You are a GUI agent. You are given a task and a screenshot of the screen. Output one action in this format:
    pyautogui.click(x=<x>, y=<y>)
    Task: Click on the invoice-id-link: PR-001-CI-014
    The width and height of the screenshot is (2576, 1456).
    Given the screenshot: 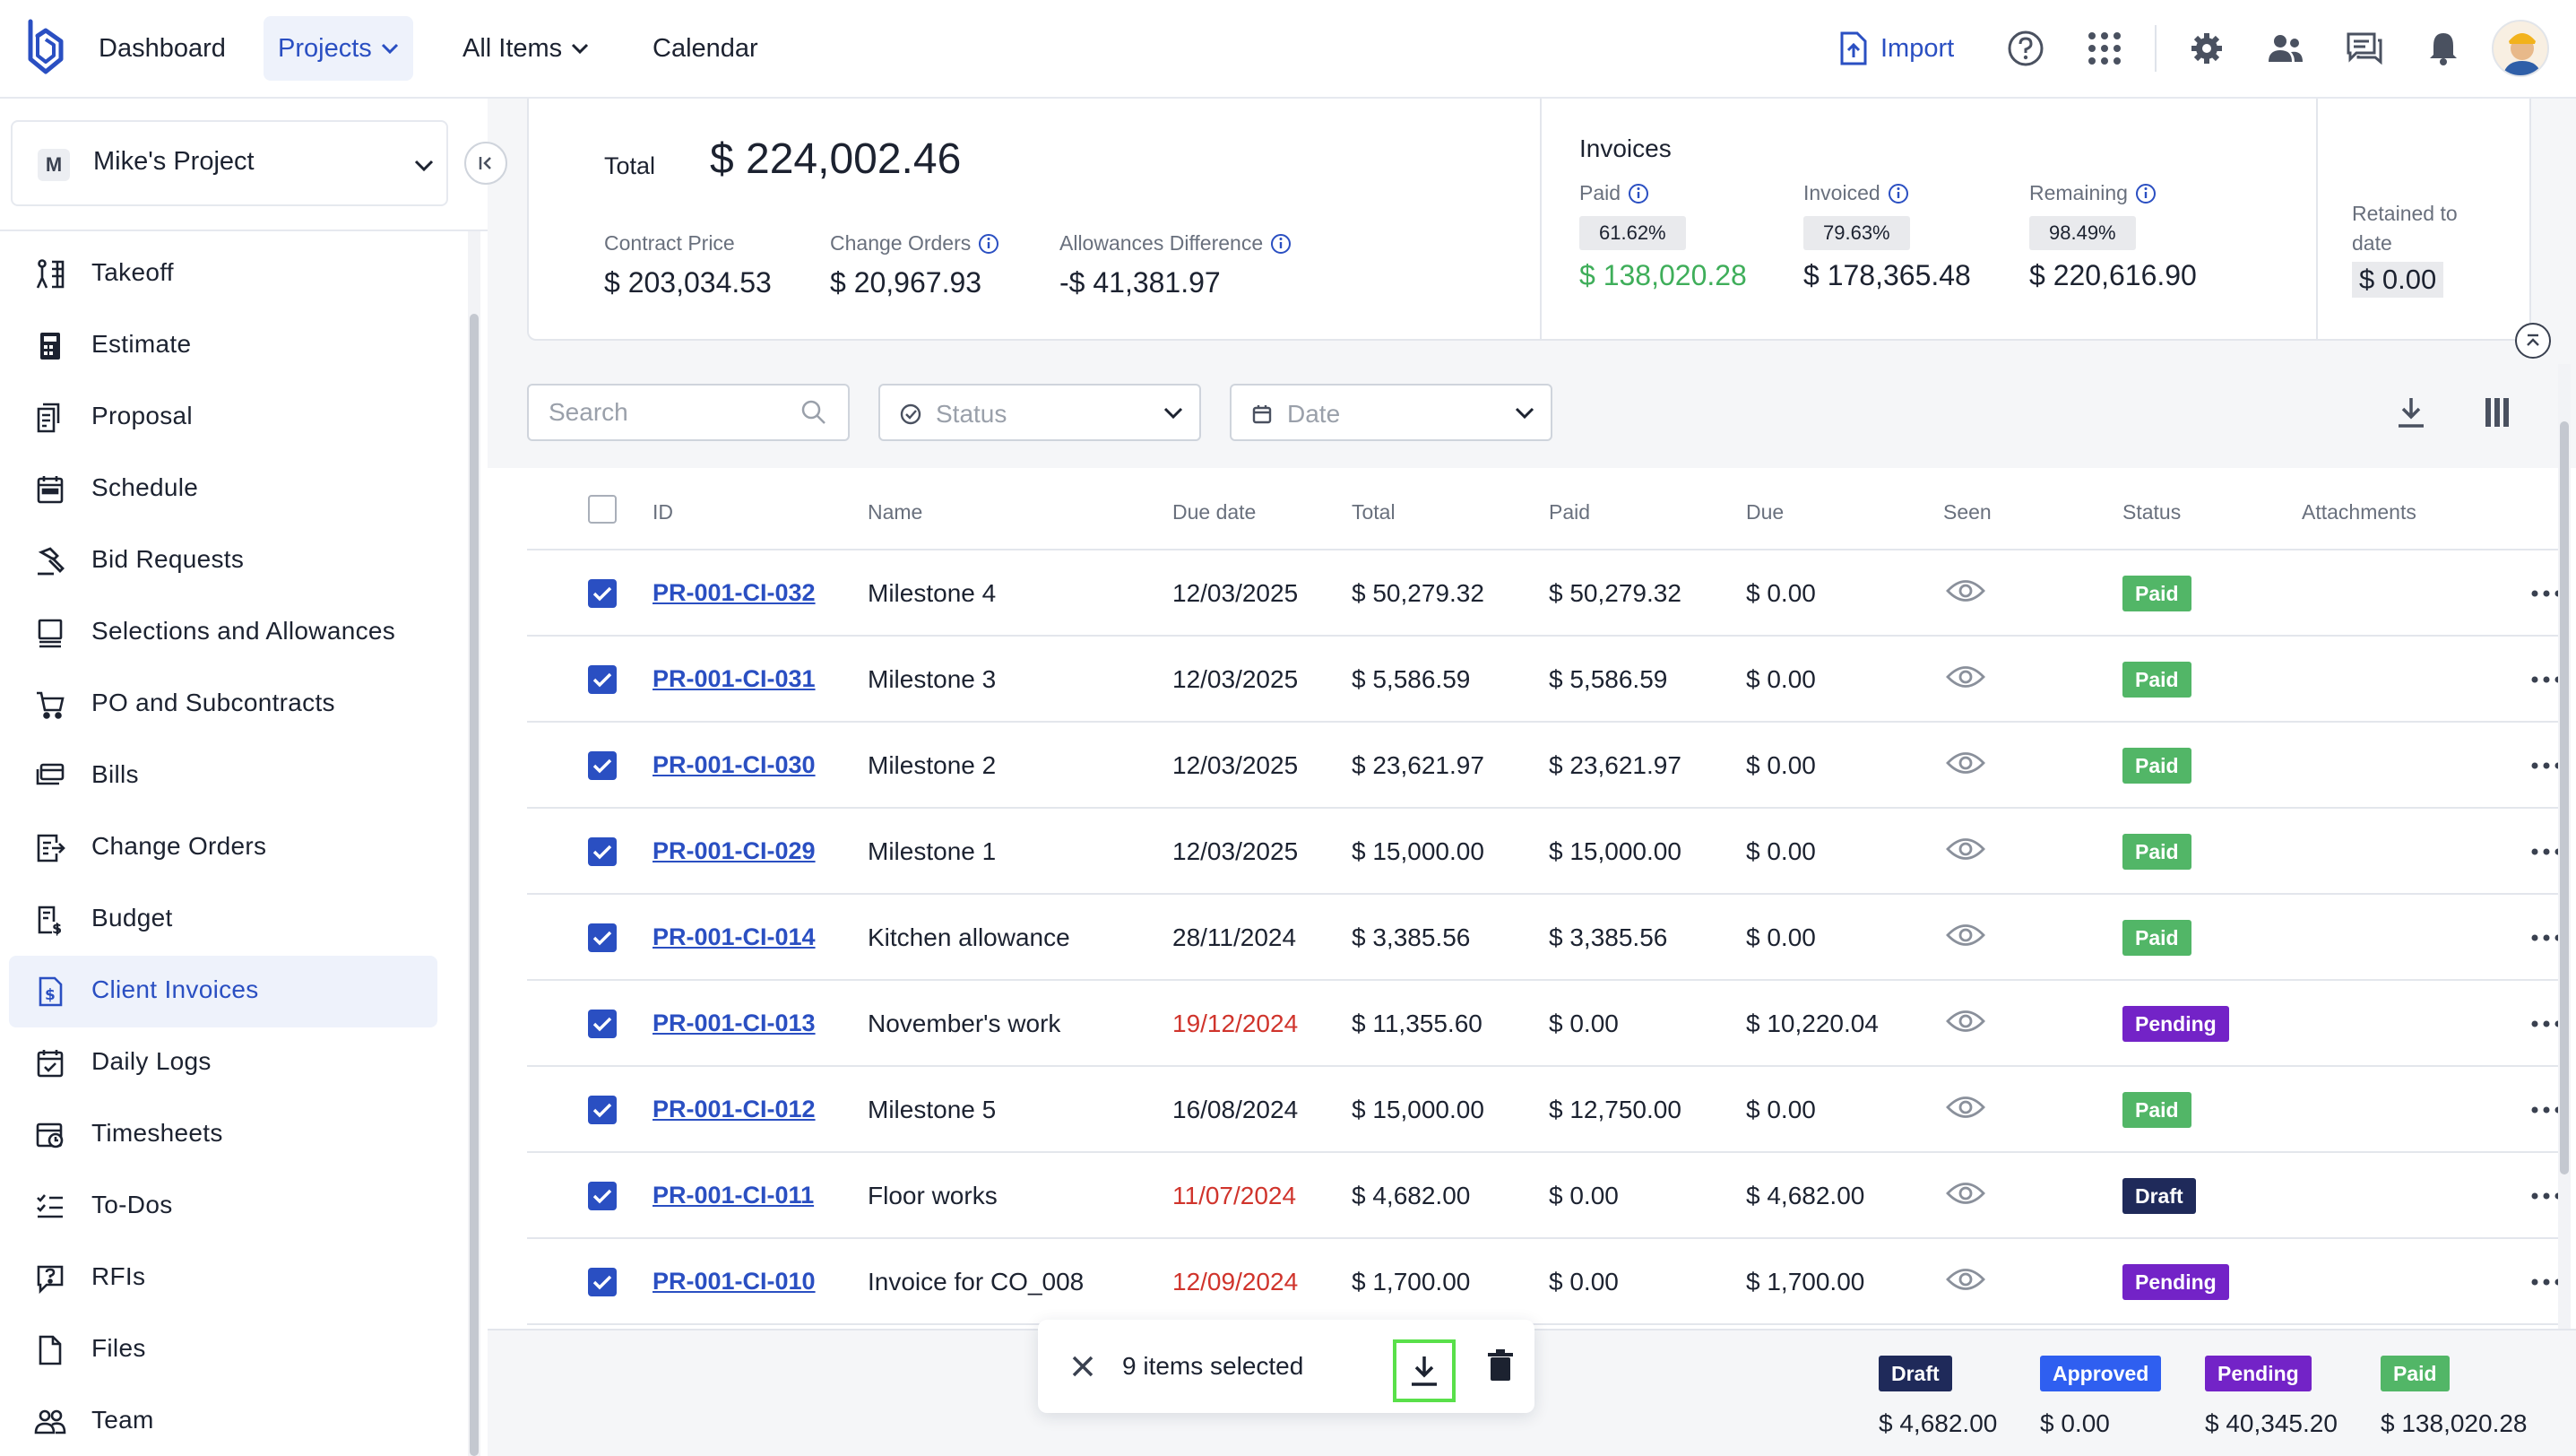 What is the action you would take?
    pyautogui.click(x=734, y=937)
    